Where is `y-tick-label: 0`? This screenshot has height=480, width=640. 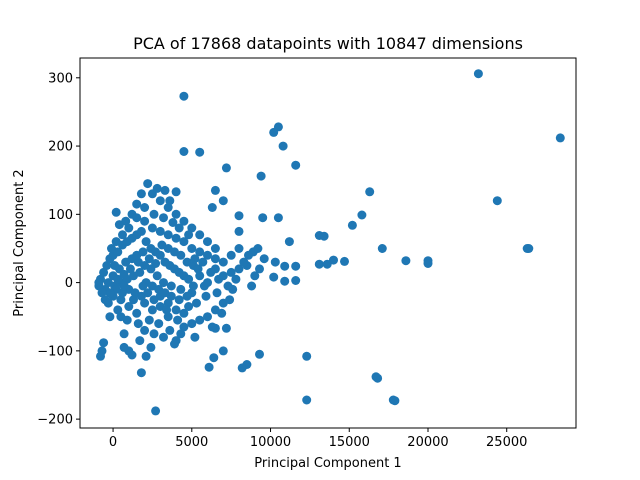 y-tick-label: 0 is located at coordinates (69, 283).